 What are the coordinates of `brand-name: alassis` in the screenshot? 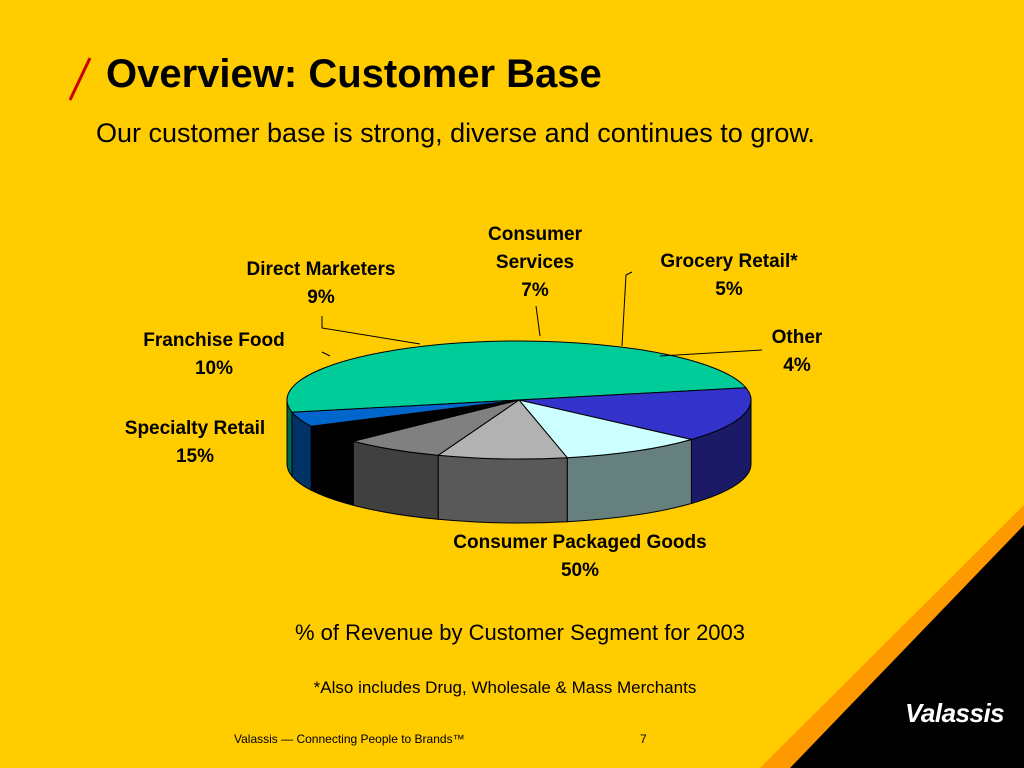 It's located at (962, 713).